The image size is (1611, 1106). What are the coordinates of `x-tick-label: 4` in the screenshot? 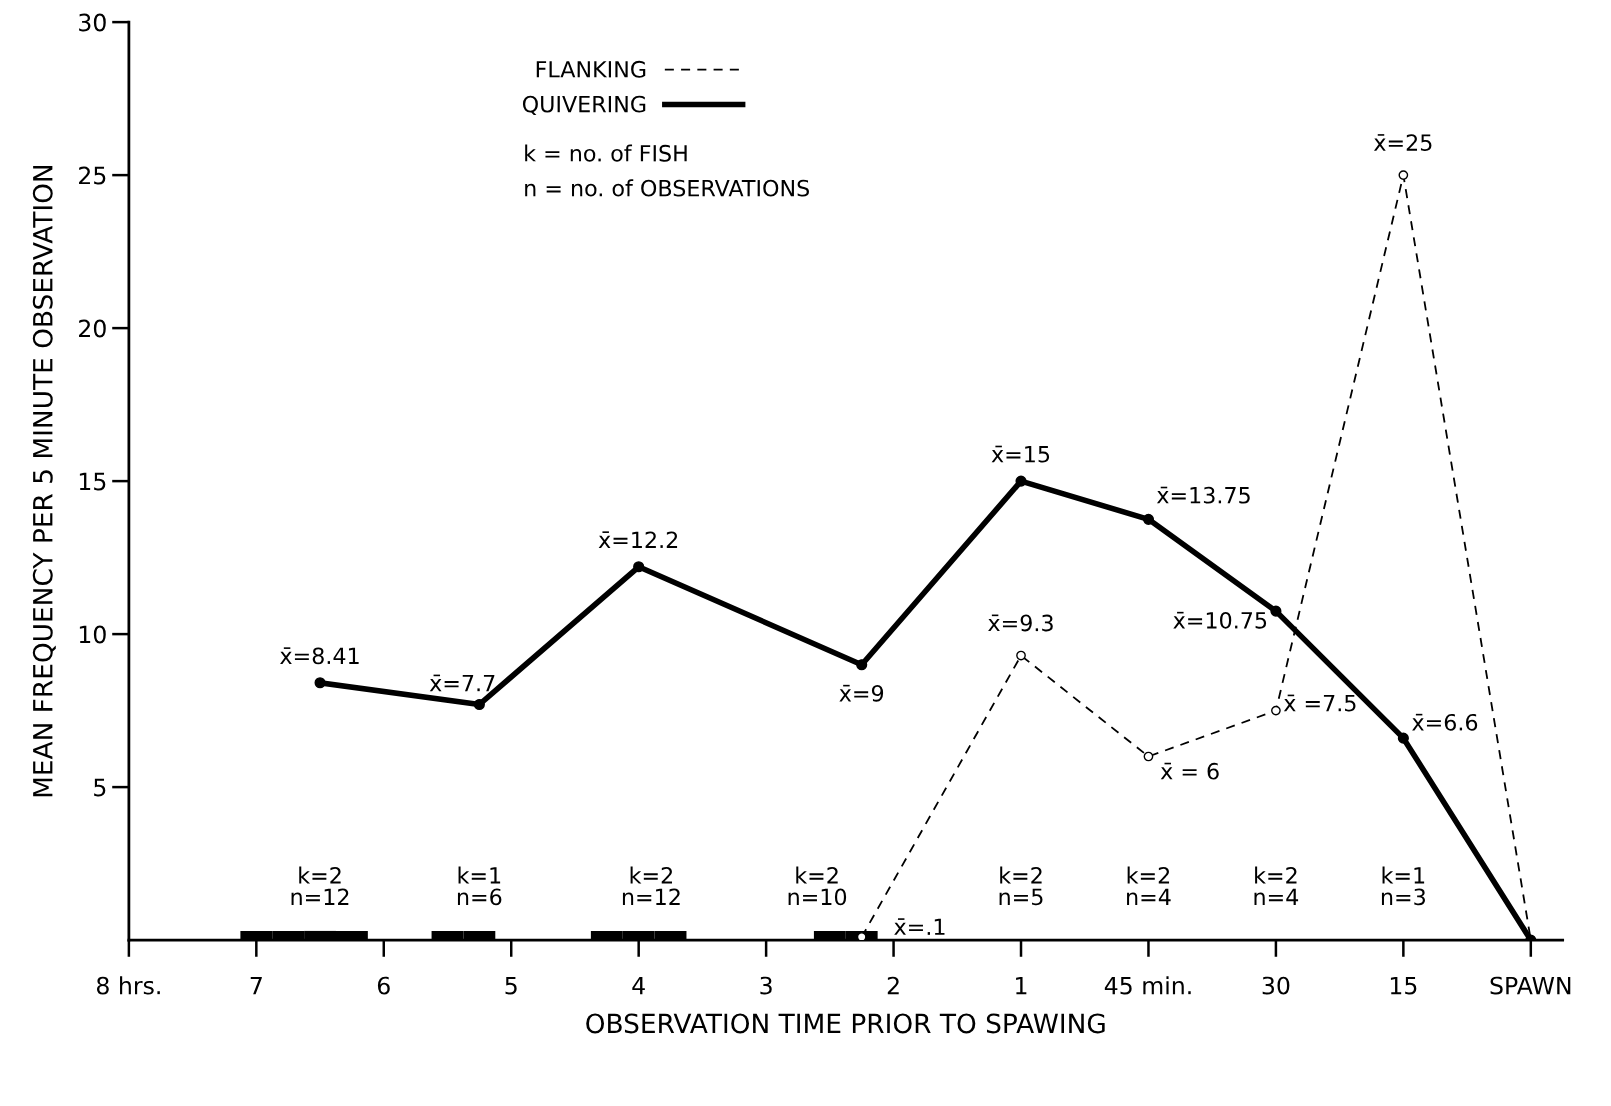 It's located at (638, 985).